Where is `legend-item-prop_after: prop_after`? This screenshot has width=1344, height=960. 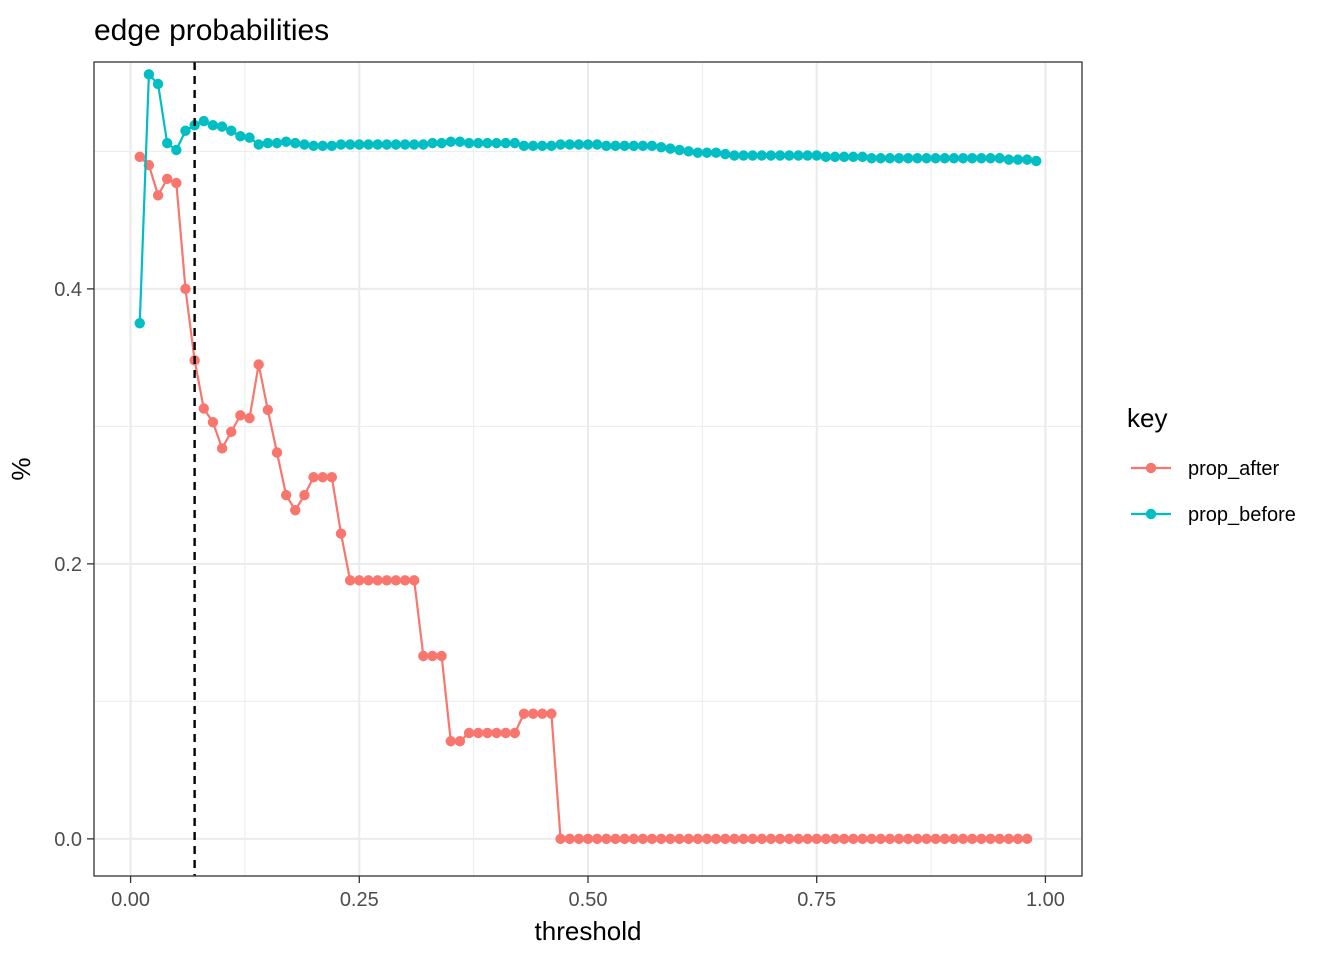
legend-item-prop_after: prop_after is located at coordinates (1205, 469).